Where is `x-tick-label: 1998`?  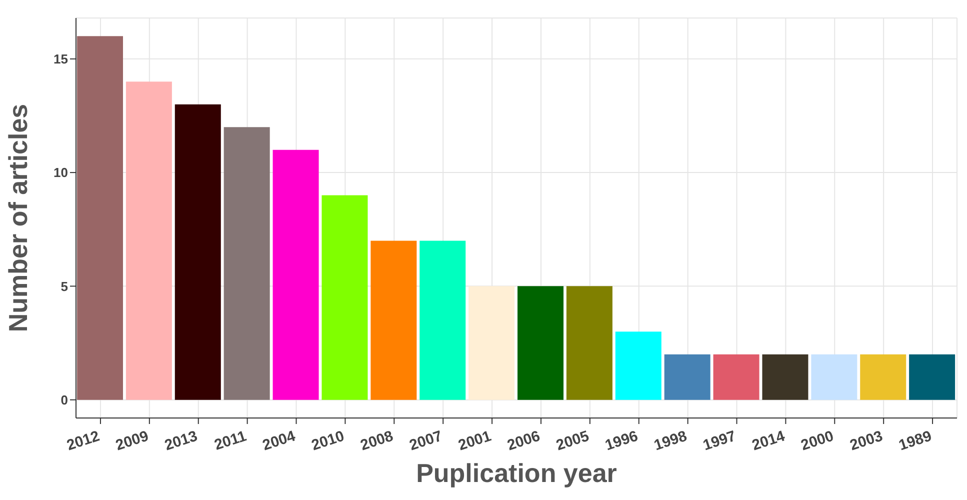 x-tick-label: 1998 is located at coordinates (671, 441).